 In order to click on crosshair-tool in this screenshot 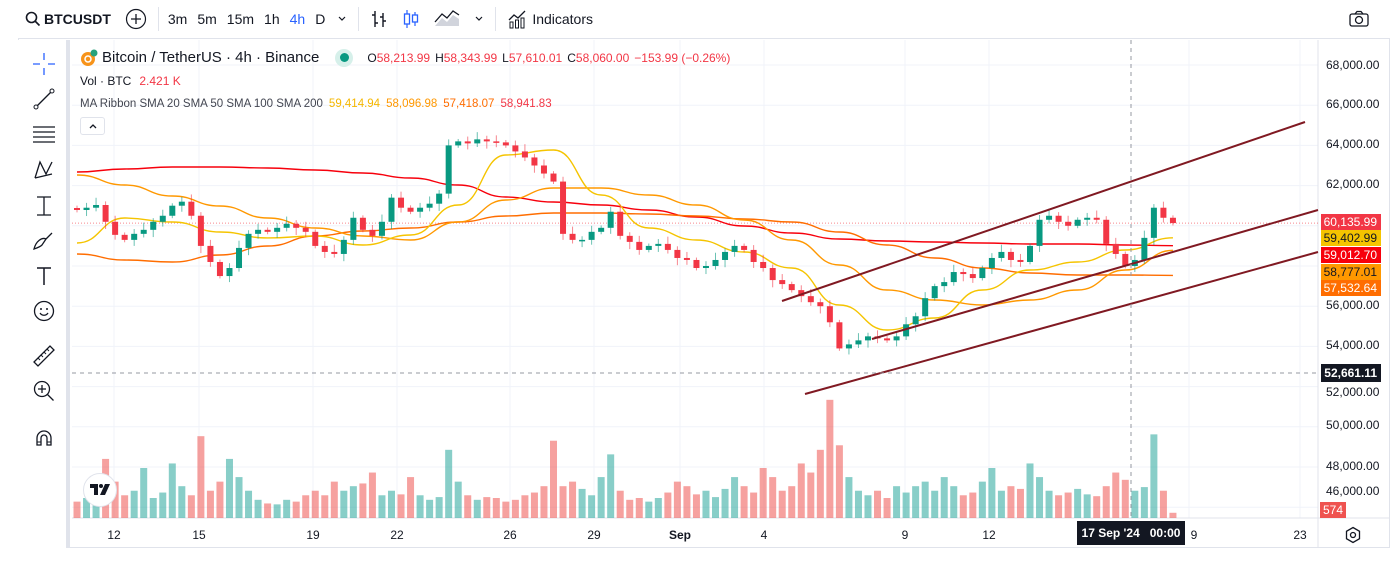, I will do `click(44, 64)`.